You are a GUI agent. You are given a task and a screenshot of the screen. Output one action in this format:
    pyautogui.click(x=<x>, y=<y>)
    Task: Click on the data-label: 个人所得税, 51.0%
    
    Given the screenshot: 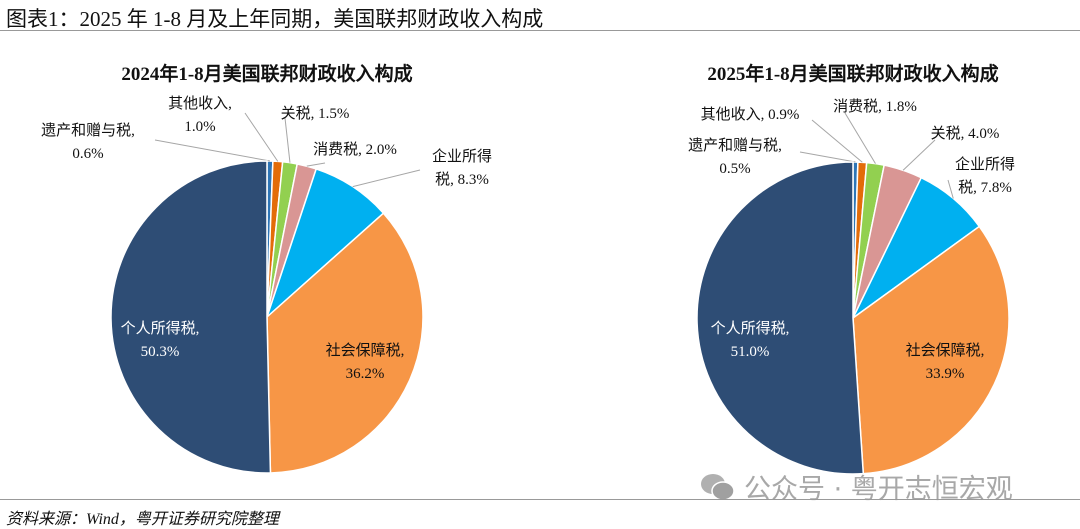 What is the action you would take?
    pyautogui.click(x=750, y=341)
    